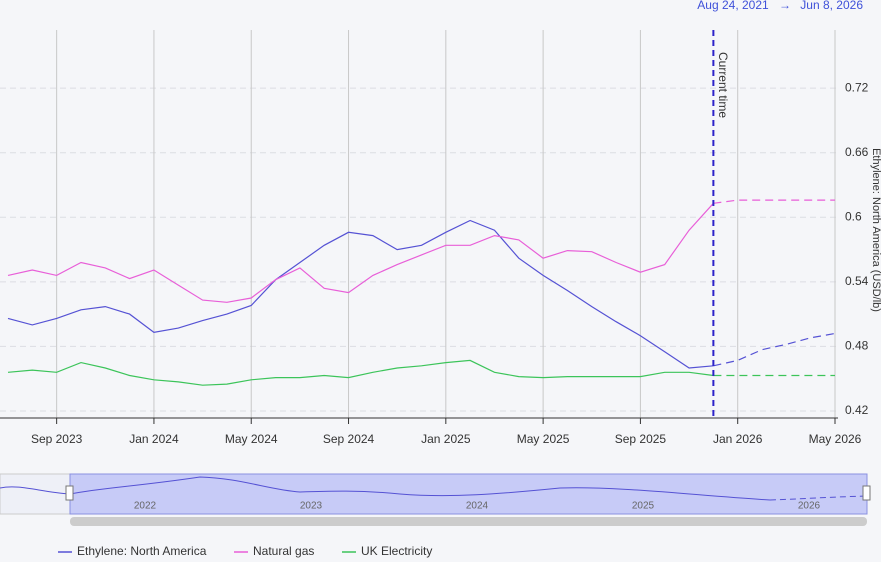 The width and height of the screenshot is (881, 562). Describe the element at coordinates (446, 439) in the screenshot. I see `x-tick-label: Jan 2025` at that location.